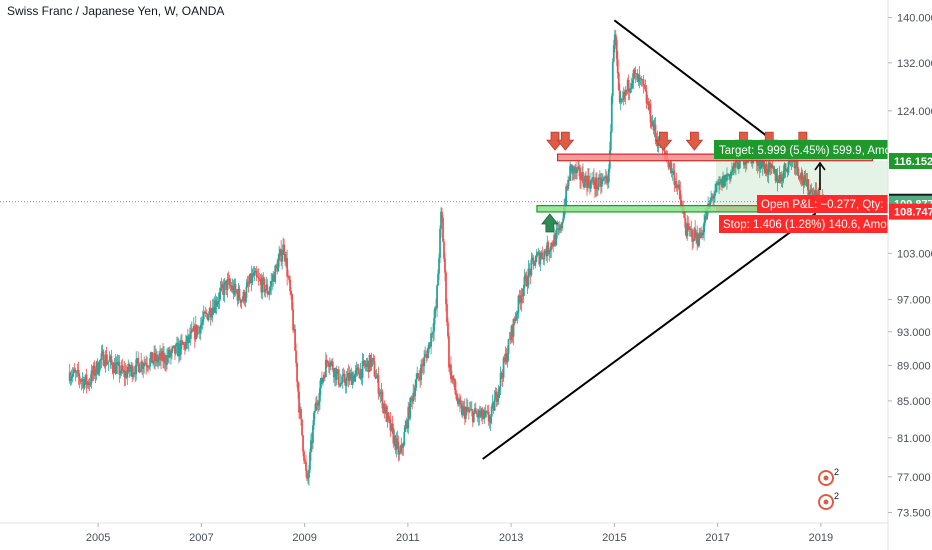 This screenshot has height=550, width=932. I want to click on stop-label: Stop: 1.406 (1.28%) 140.6, Amount:, so click(812, 224).